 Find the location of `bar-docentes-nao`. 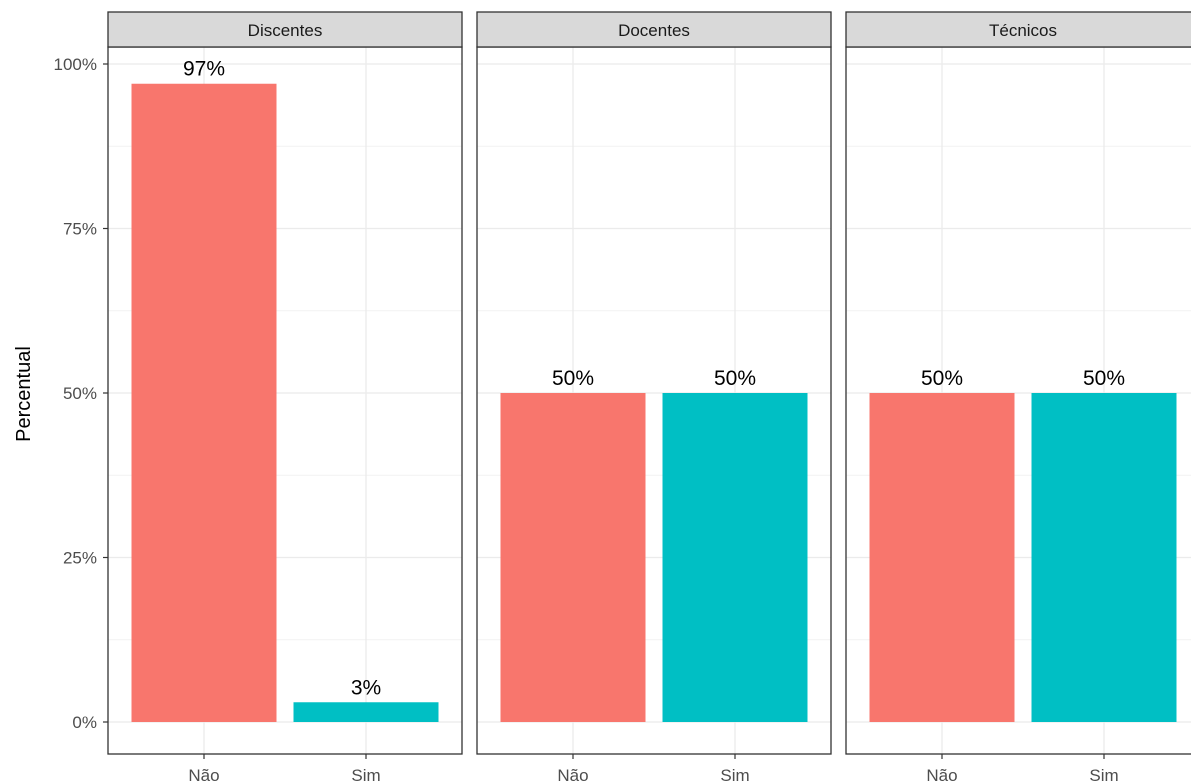

bar-docentes-nao is located at coordinates (573, 557).